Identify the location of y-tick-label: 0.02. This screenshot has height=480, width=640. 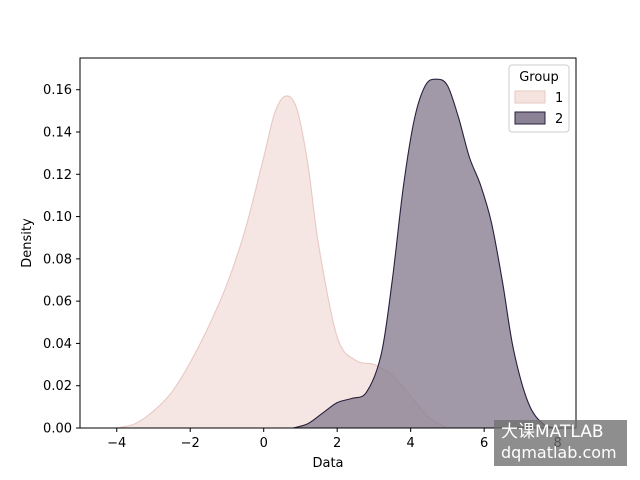
(57, 386).